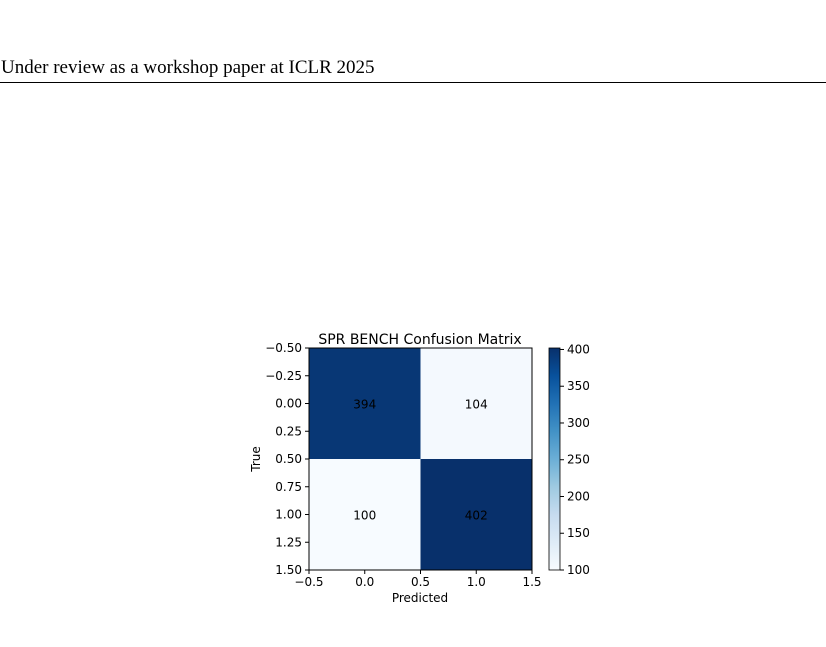 This screenshot has width=826, height=647. Describe the element at coordinates (578, 423) in the screenshot. I see `colorbar-tick-label: 300` at that location.